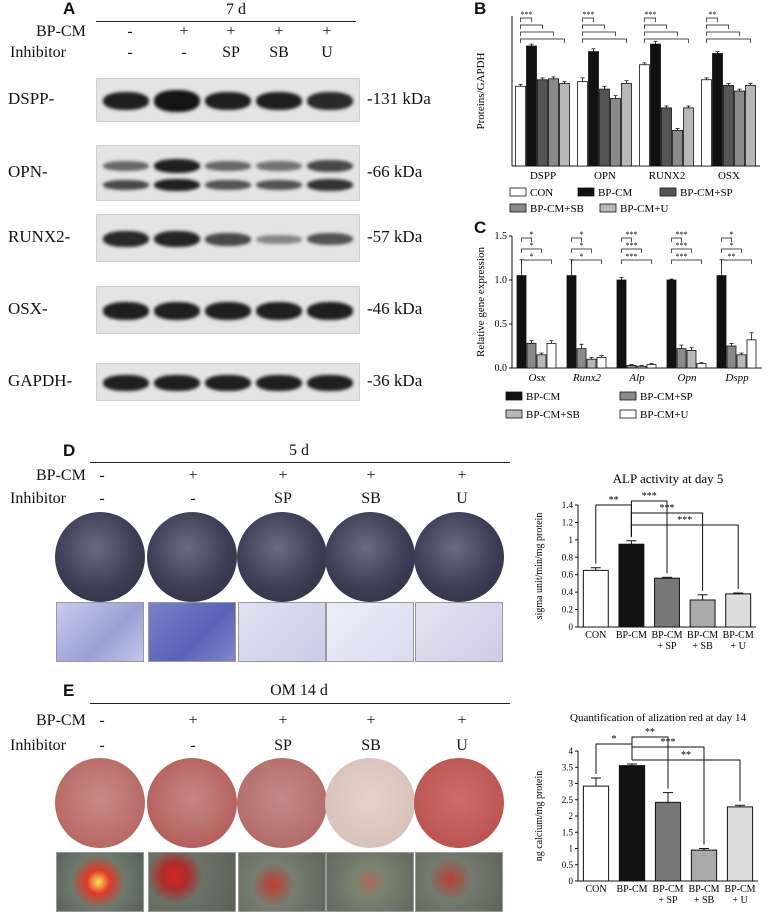 This screenshot has width=778, height=919. Describe the element at coordinates (557, 209) in the screenshot. I see `legend-label: BP-CM+SB` at that location.